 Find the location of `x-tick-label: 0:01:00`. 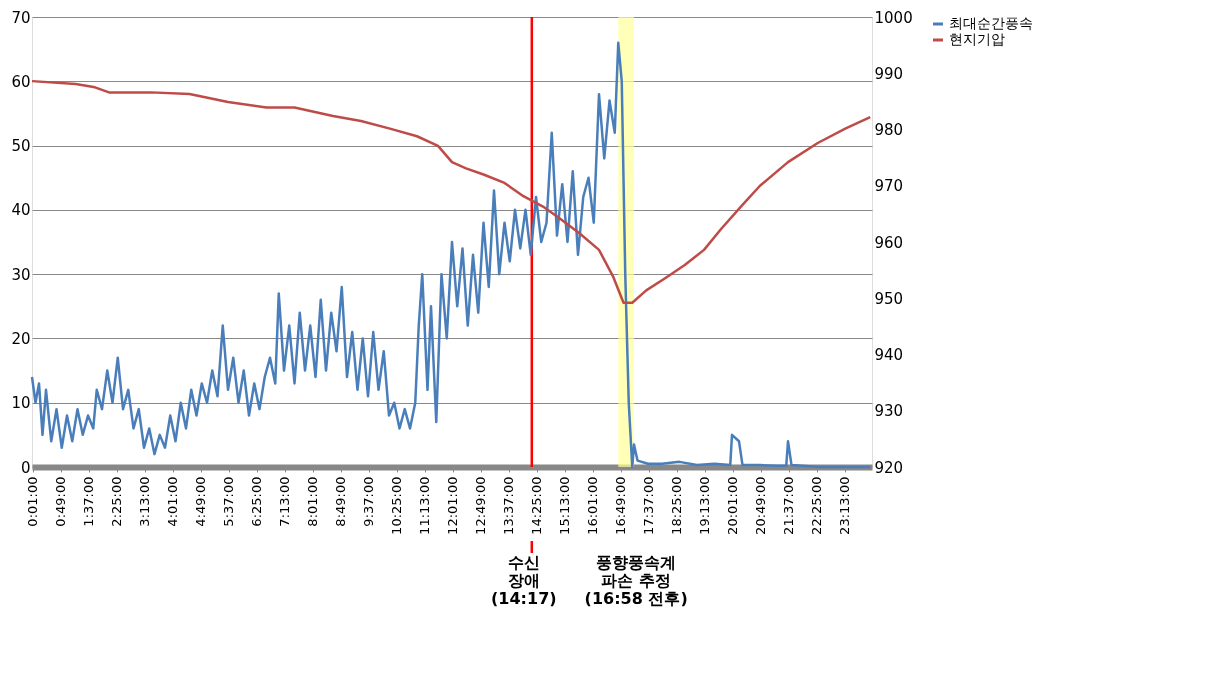

x-tick-label: 0:01:00 is located at coordinates (33, 501).